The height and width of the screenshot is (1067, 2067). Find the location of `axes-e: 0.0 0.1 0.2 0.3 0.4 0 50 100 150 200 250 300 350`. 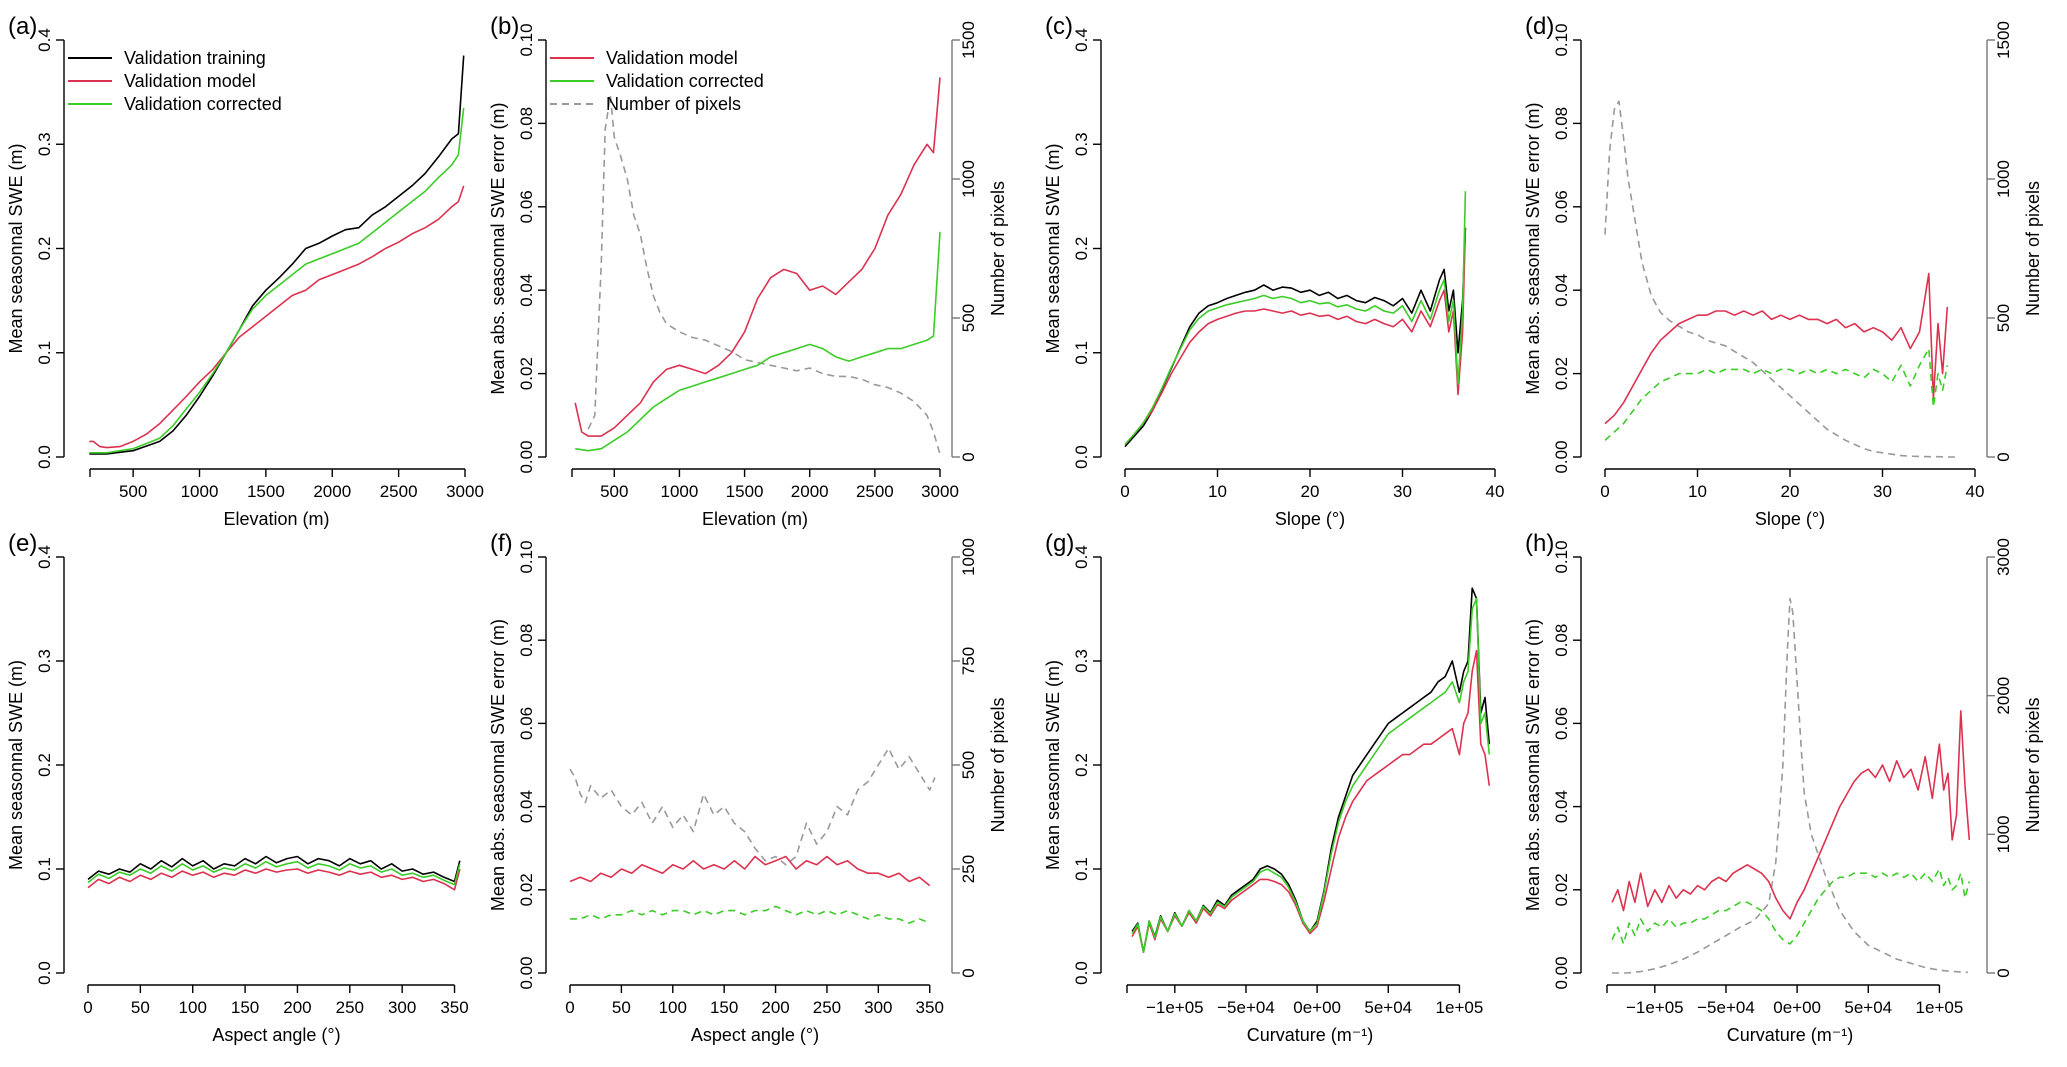

axes-e: 0.0 0.1 0.2 0.3 0.4 0 50 100 150 200 250 300 350 is located at coordinates (252, 781).